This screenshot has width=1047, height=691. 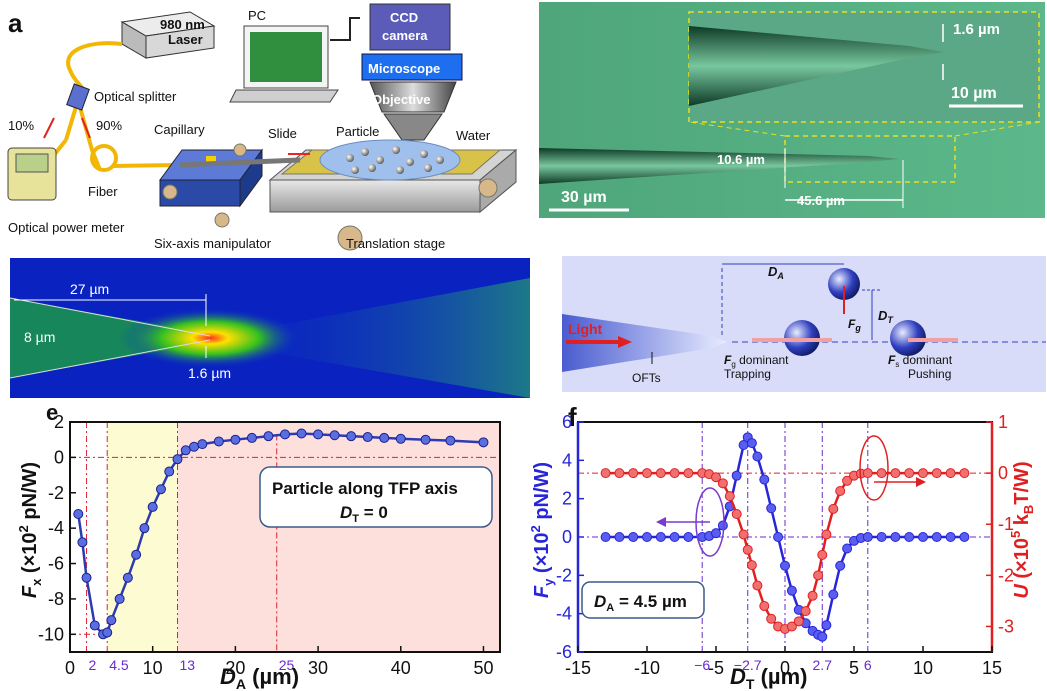 I want to click on panel-c-field-map: 27 µm 8 µm 1.6 µm, so click(x=270, y=328).